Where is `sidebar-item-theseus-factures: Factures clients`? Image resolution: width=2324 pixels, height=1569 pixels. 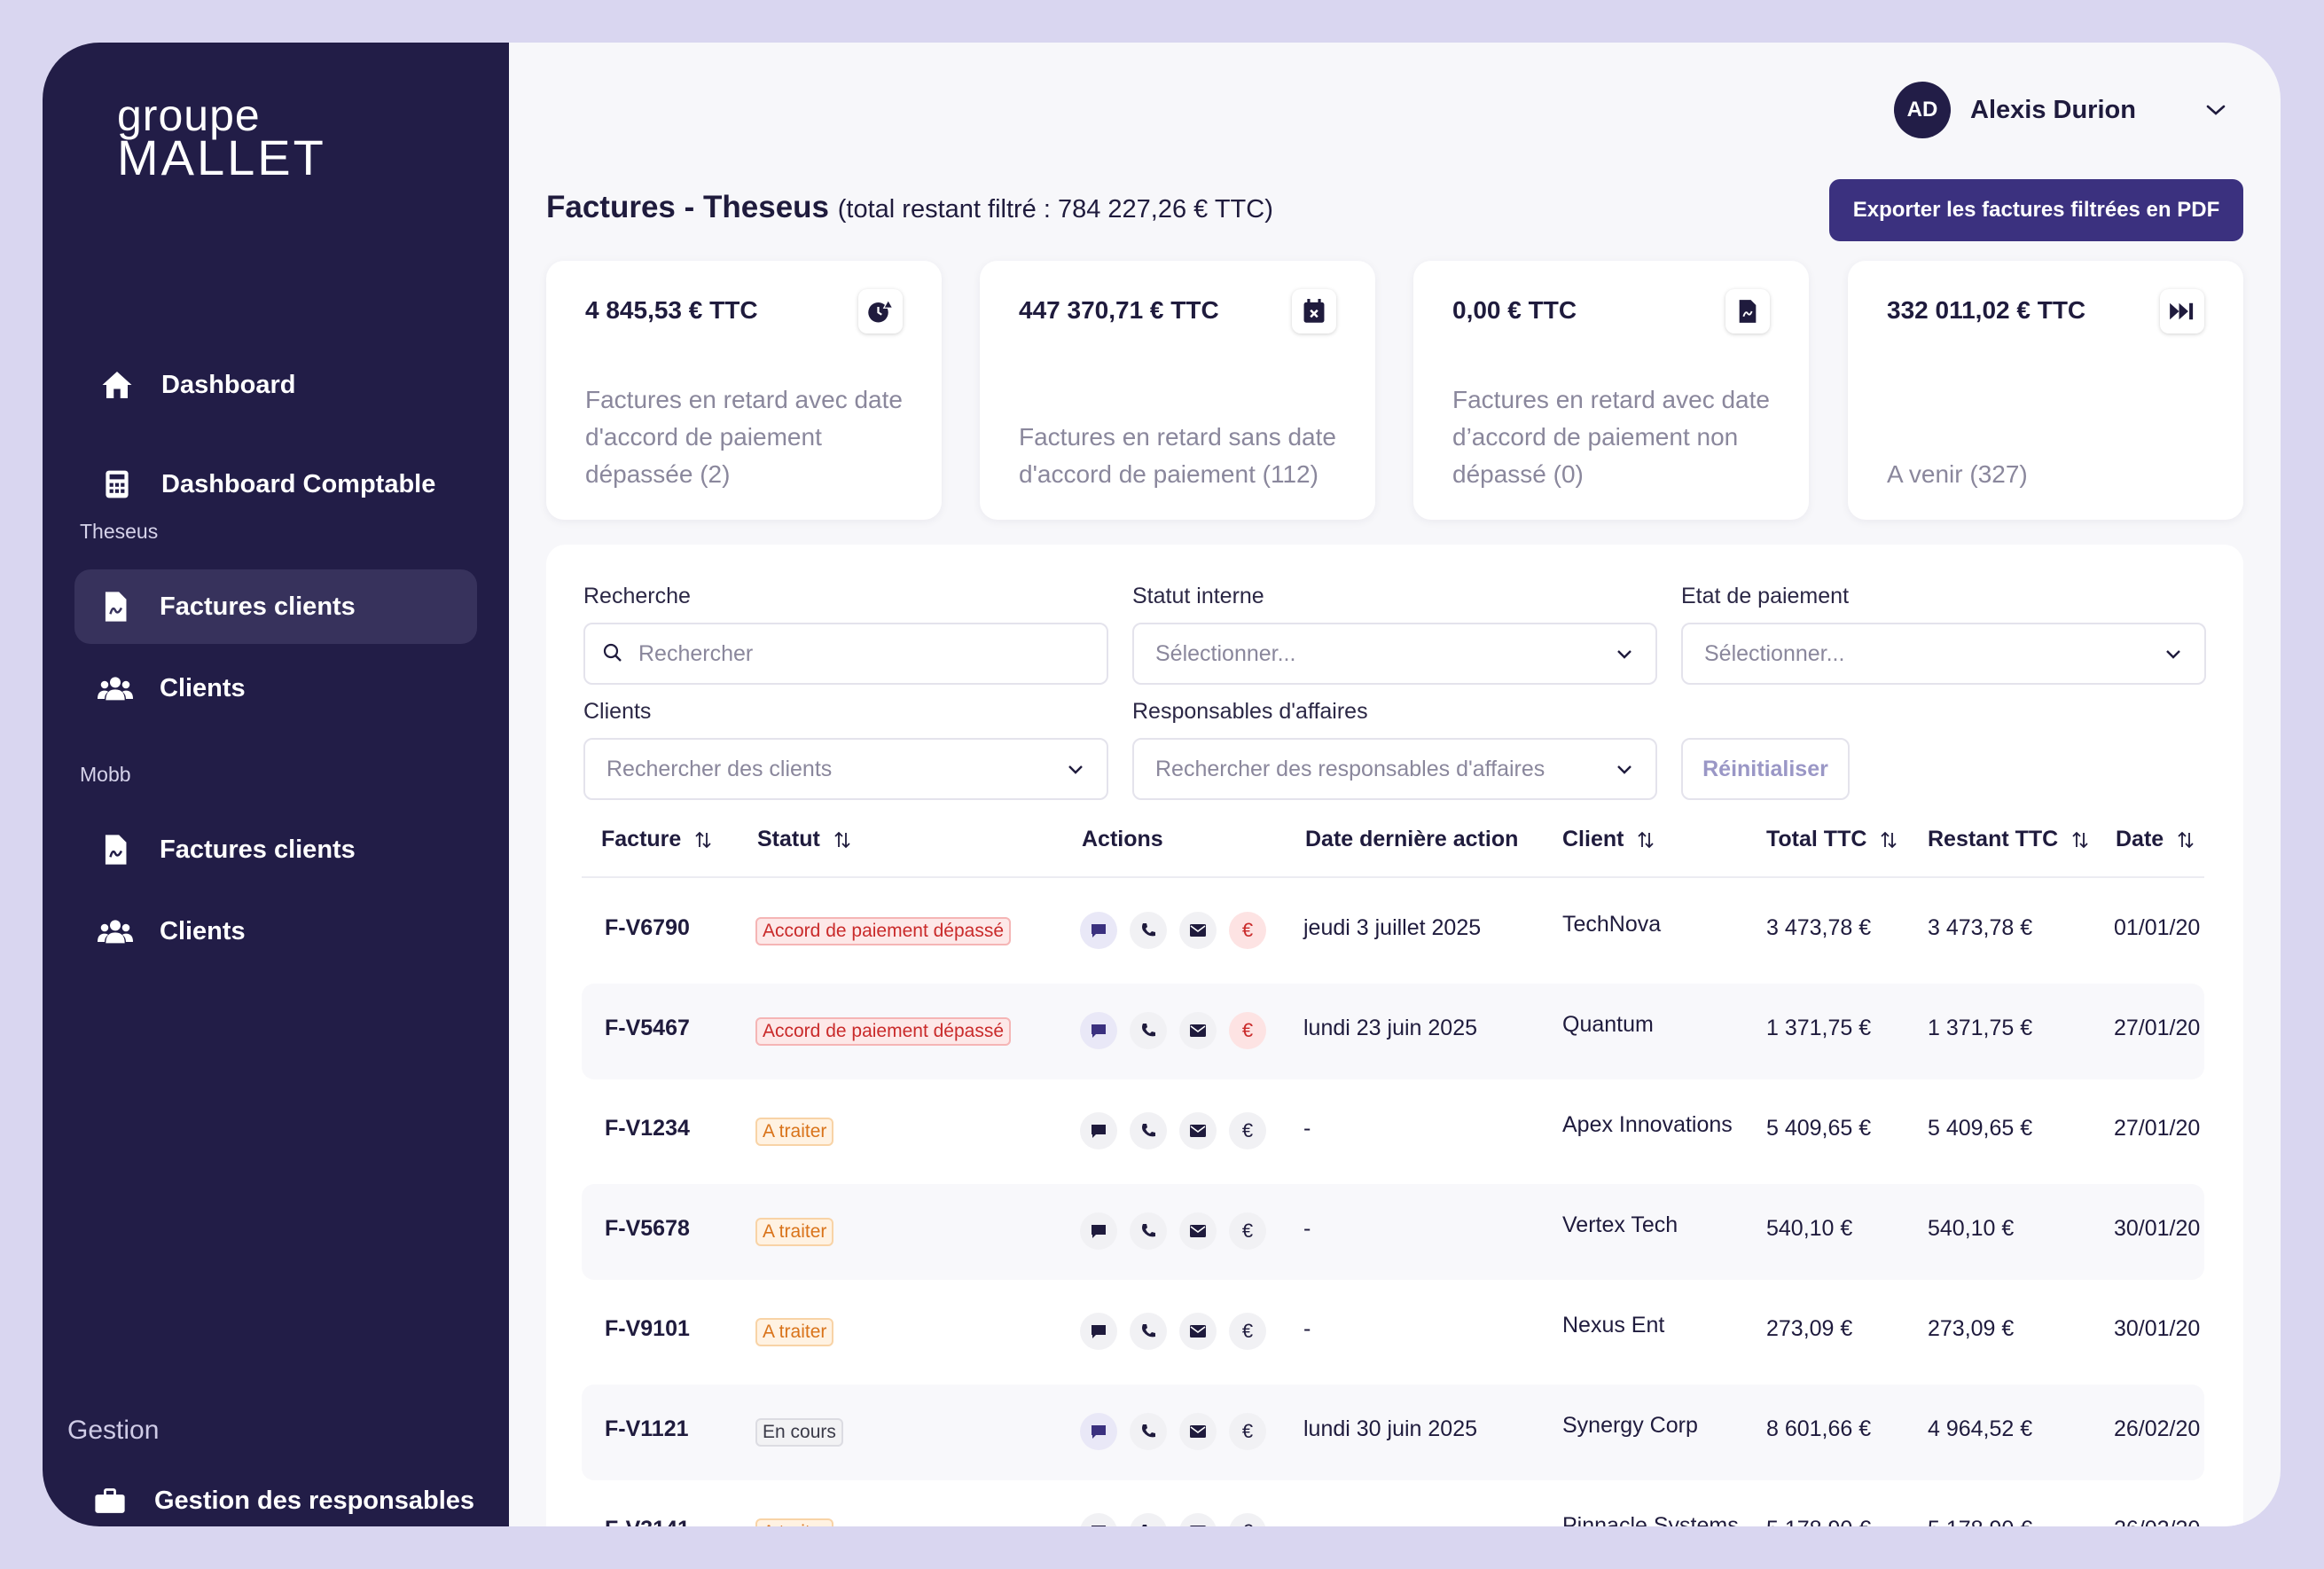 sidebar-item-theseus-factures: Factures clients is located at coordinates (275, 606).